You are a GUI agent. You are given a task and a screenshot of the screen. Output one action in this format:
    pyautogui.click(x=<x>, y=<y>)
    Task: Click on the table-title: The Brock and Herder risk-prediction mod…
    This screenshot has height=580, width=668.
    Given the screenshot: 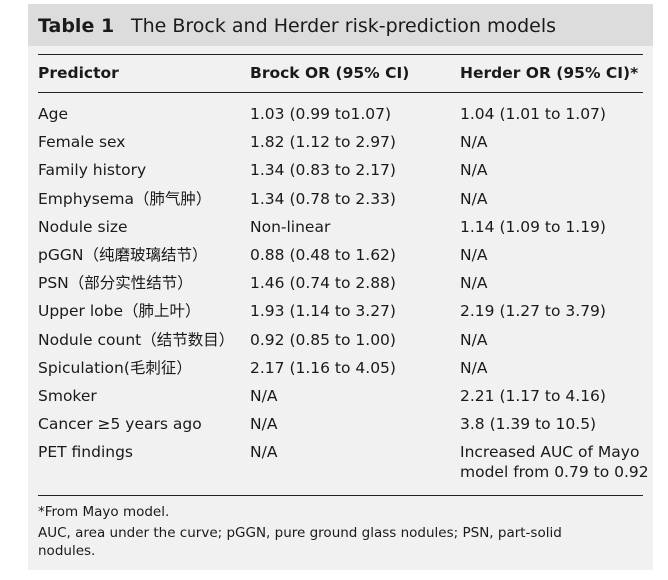 What is the action you would take?
    pyautogui.click(x=344, y=26)
    